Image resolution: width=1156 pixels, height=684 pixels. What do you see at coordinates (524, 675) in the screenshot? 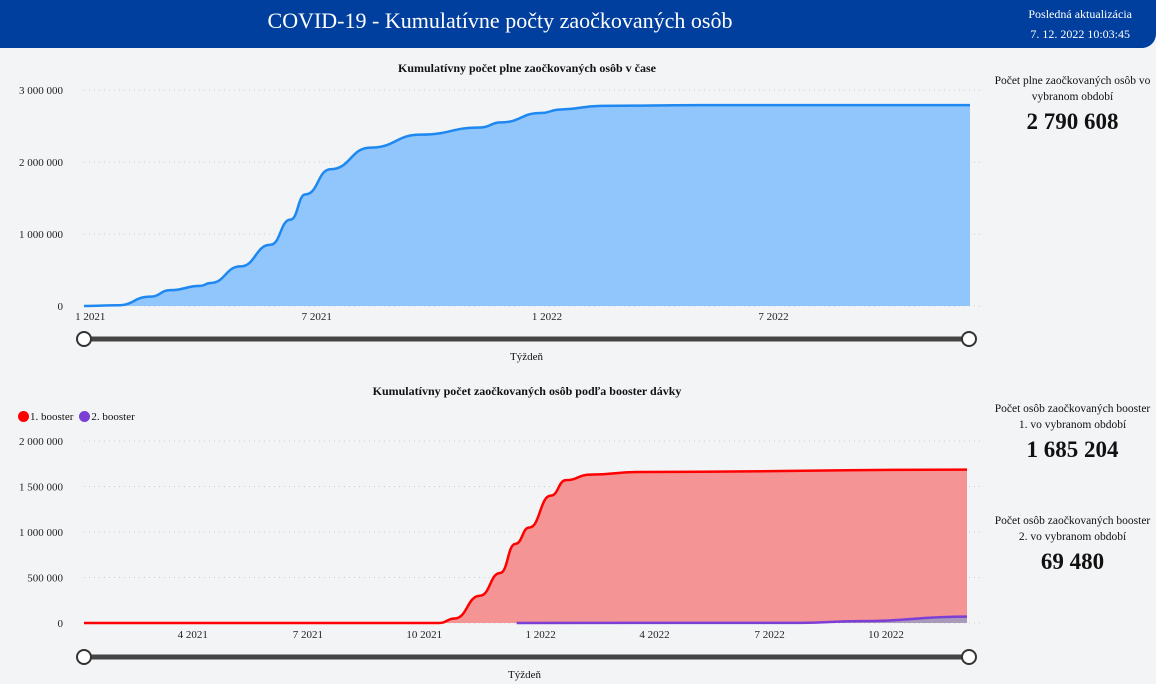
I see `chart2-slider-label: Týždeň` at bounding box center [524, 675].